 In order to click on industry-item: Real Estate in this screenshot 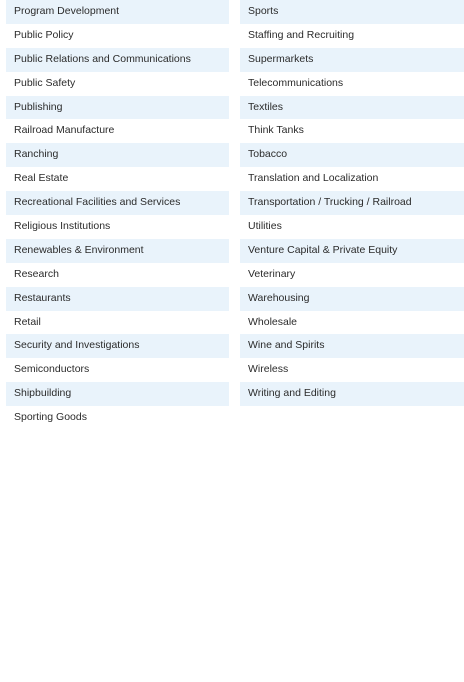, I will do `click(41, 178)`.